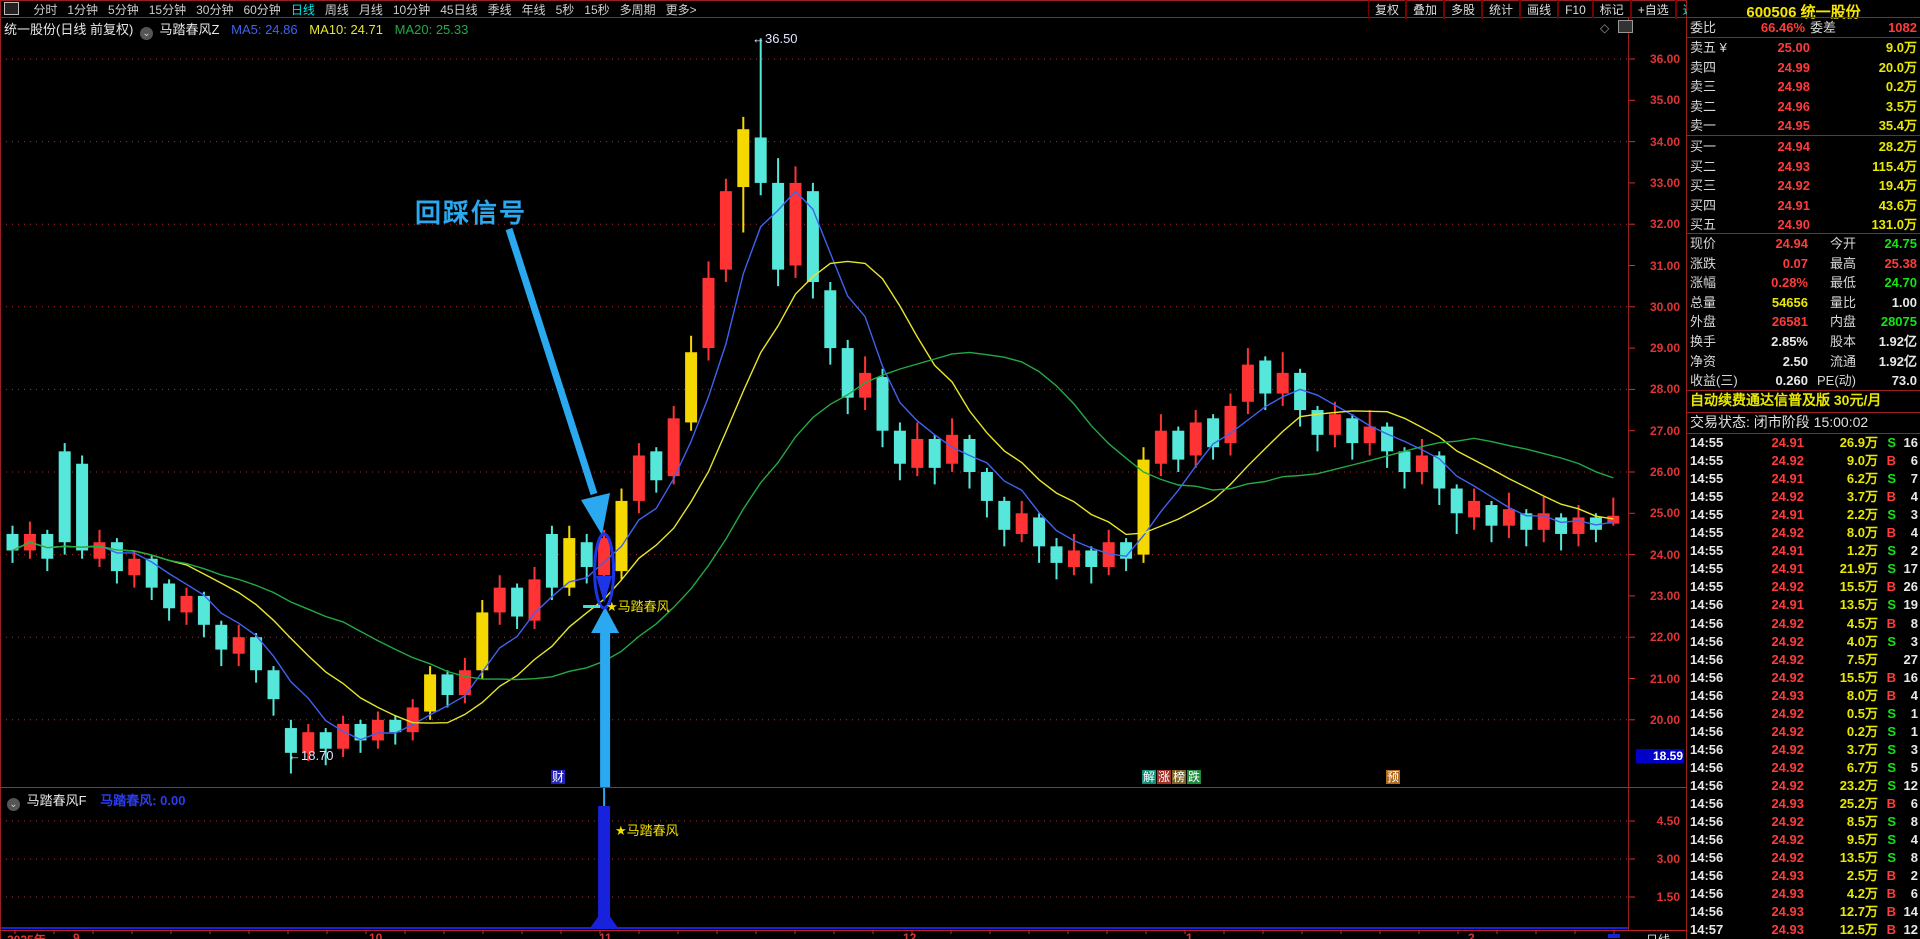 The image size is (1920, 939). What do you see at coordinates (1786, 400) in the screenshot?
I see `subscription-banner: 自动续费通达信普及版 30元/月` at bounding box center [1786, 400].